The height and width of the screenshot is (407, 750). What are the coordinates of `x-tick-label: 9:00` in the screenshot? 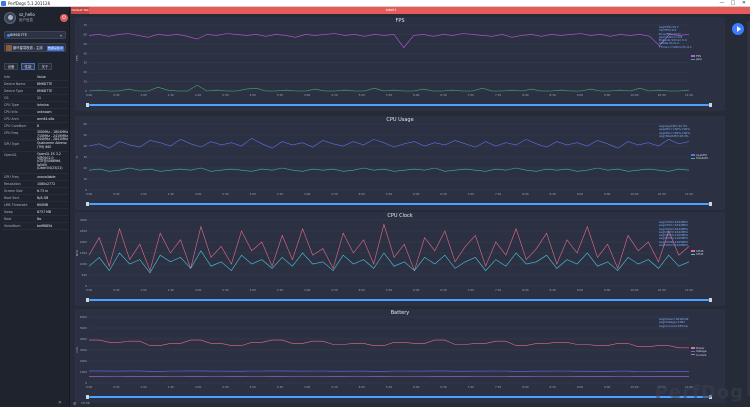 It's located at (580, 194).